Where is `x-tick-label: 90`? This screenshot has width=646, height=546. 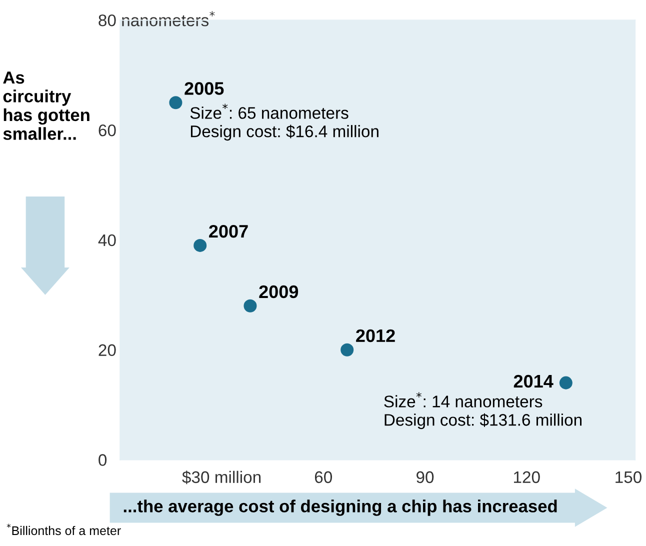
x-tick-label: 90 is located at coordinates (425, 477).